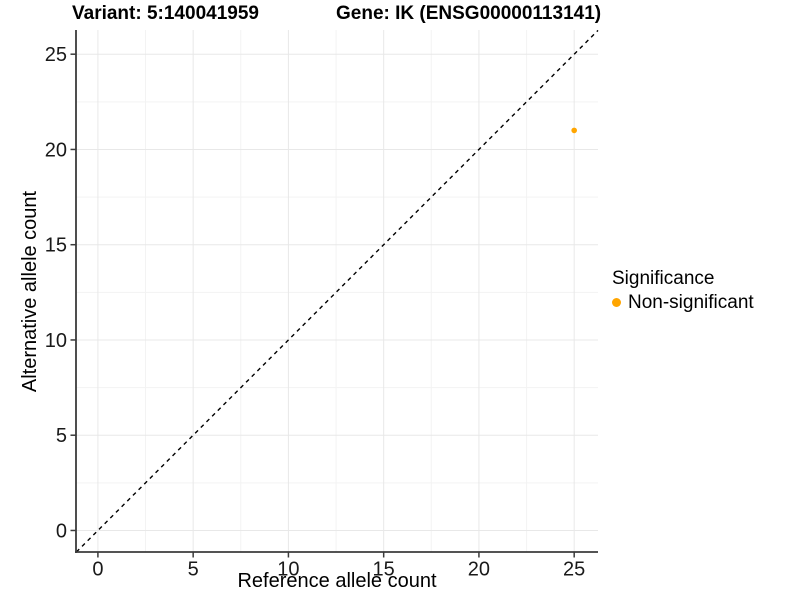 The image size is (800, 600). What do you see at coordinates (337, 581) in the screenshot?
I see `x-axis-title: Reference allele count` at bounding box center [337, 581].